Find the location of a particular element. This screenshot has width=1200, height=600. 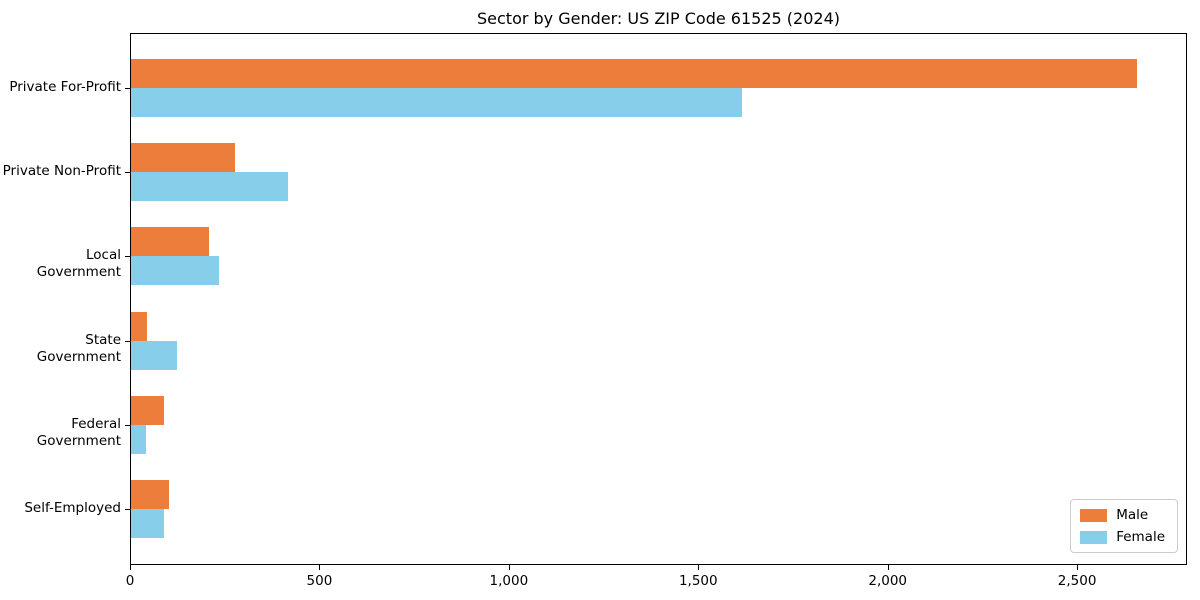

legend-swatch-female is located at coordinates (1094, 537).